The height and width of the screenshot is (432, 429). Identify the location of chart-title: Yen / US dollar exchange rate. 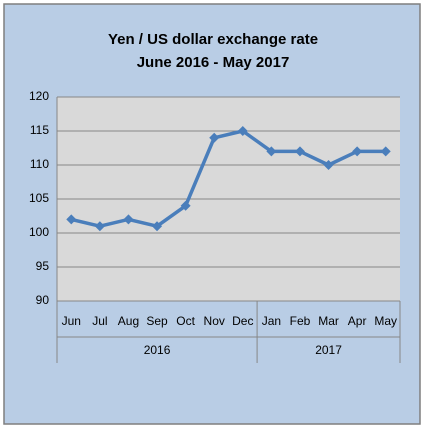
(213, 39).